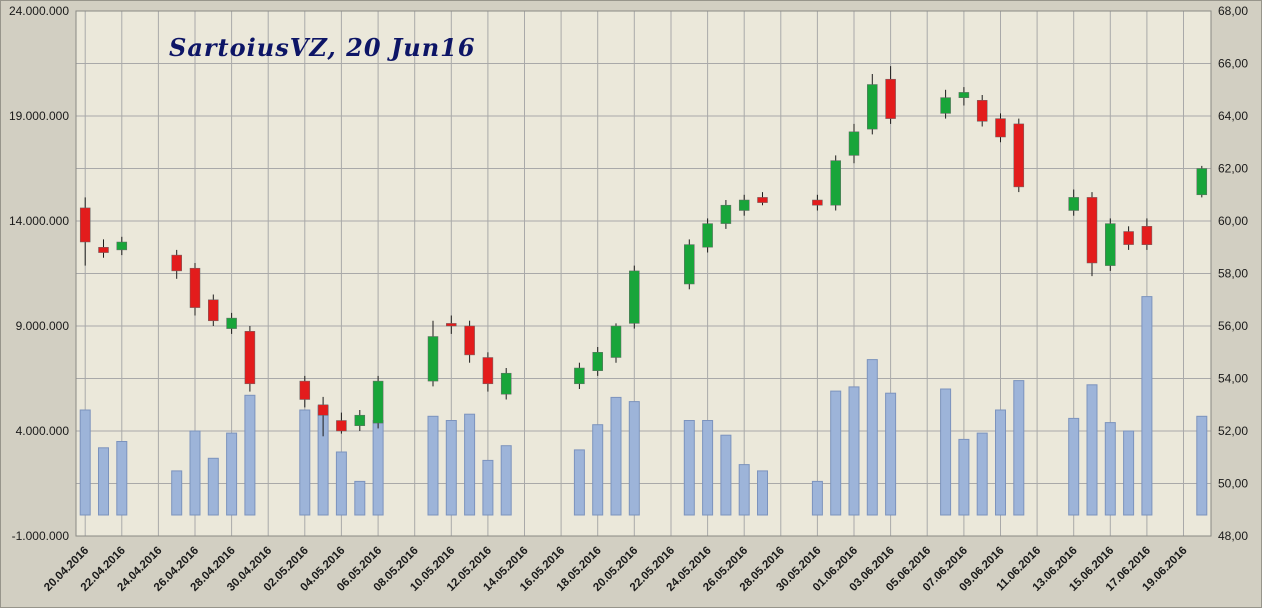 The image size is (1262, 608). What do you see at coordinates (1233, 64) in the screenshot?
I see `price-tick-label: 66,00` at bounding box center [1233, 64].